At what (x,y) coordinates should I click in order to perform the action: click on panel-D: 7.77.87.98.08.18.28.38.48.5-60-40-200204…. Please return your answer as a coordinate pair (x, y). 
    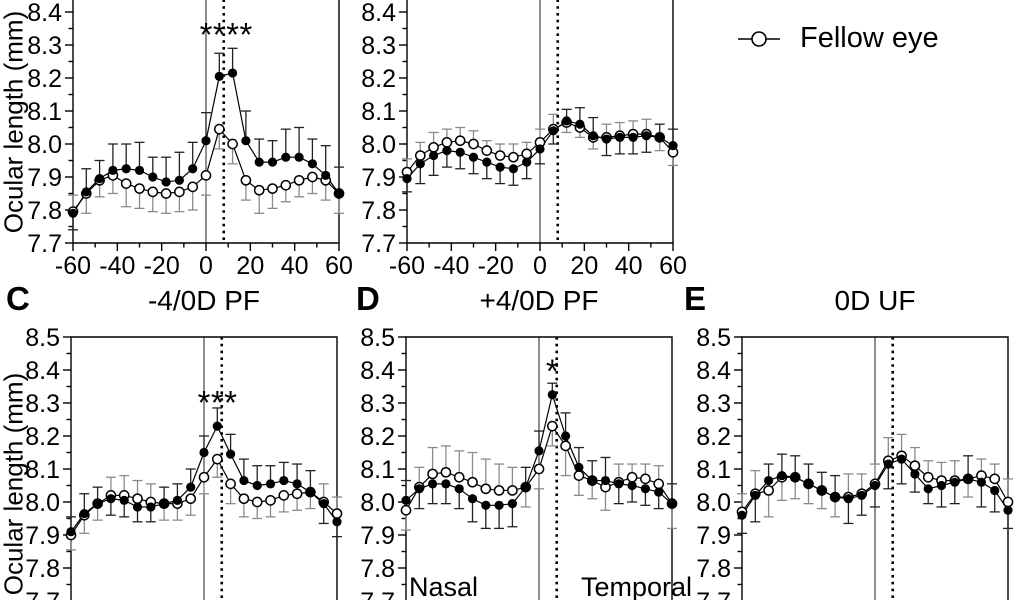
    Looking at the image, I should click on (519, 462).